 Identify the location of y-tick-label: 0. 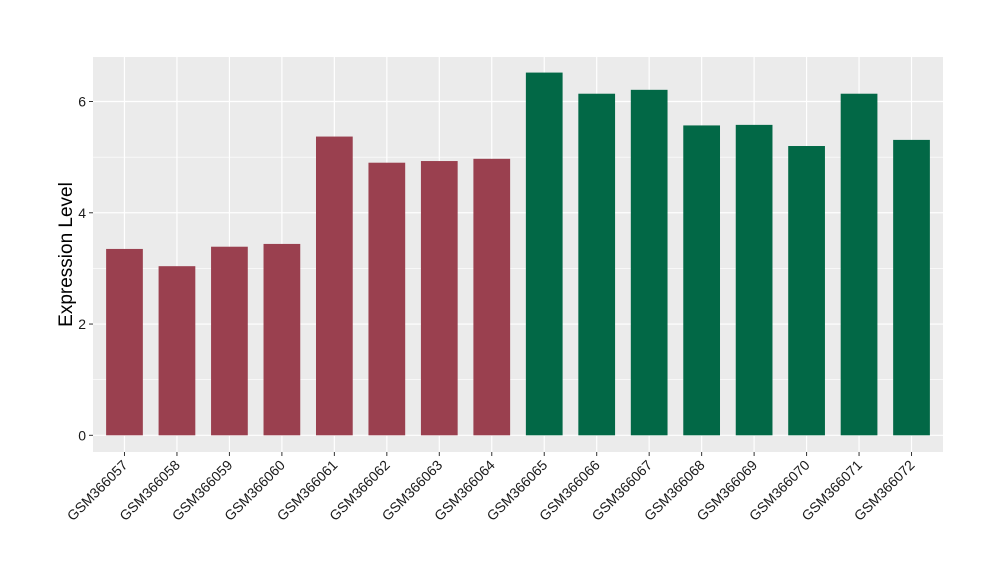
(82, 435).